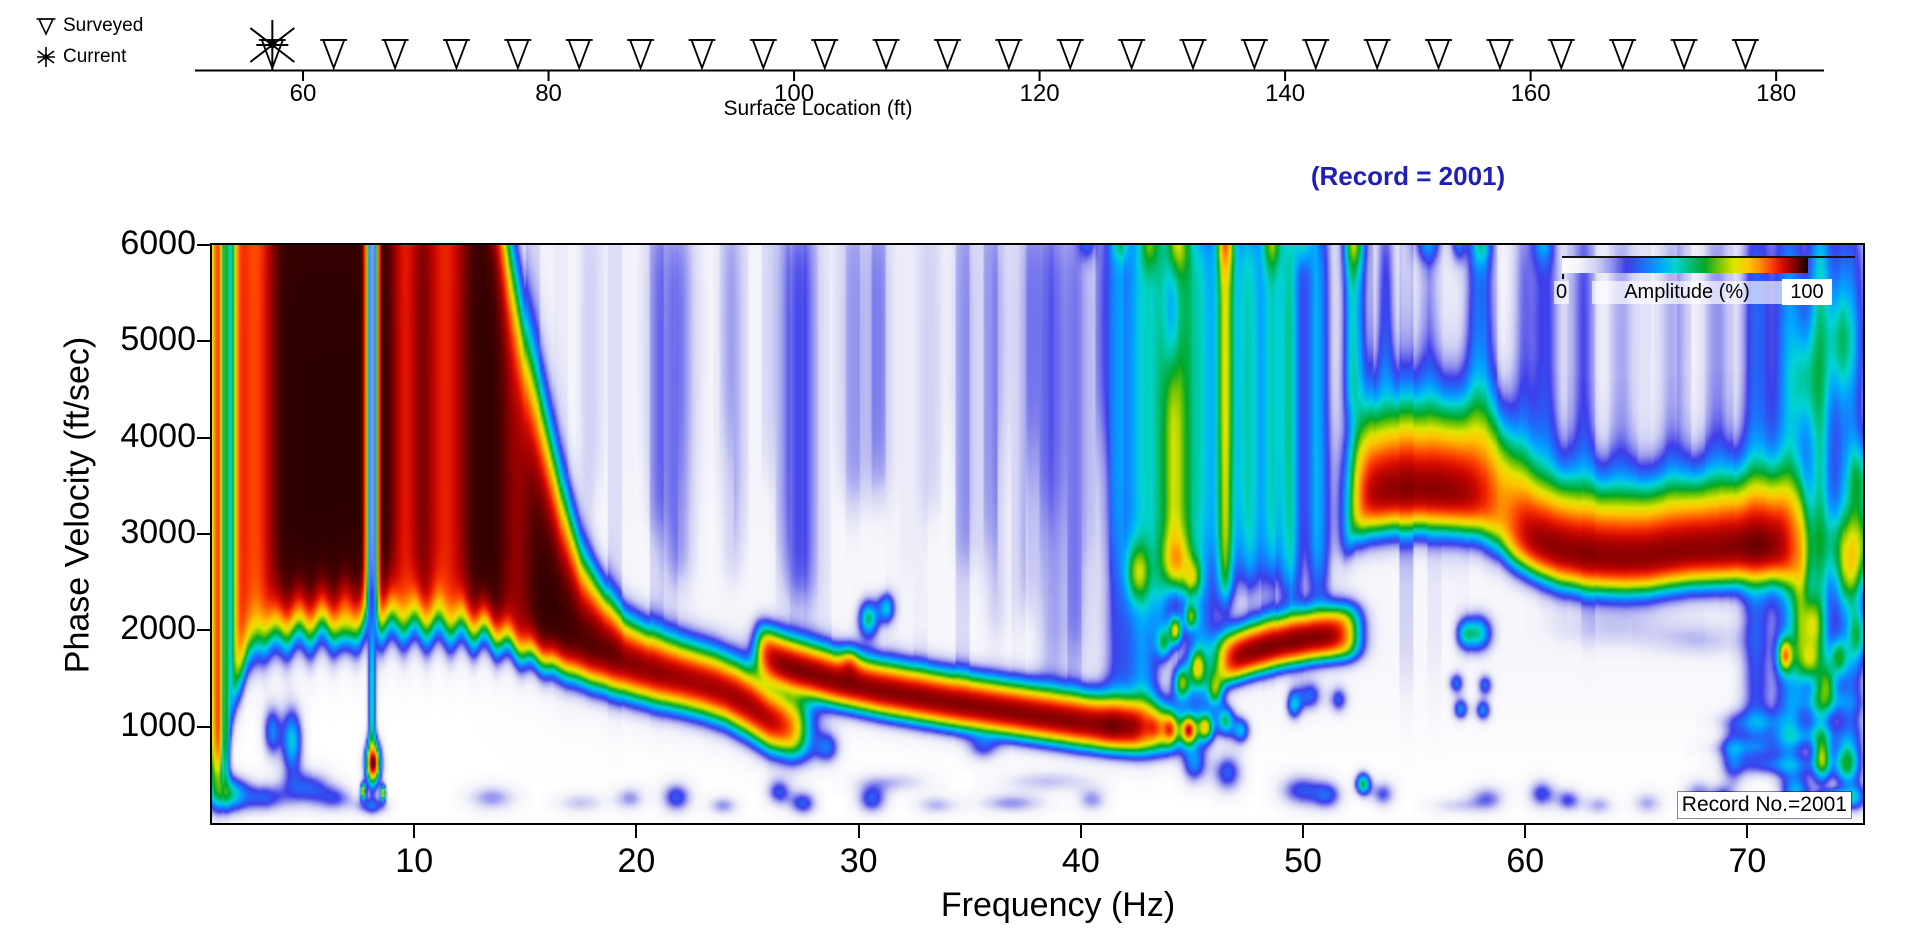 This screenshot has height=949, width=1920. I want to click on current-position-marker, so click(272, 45).